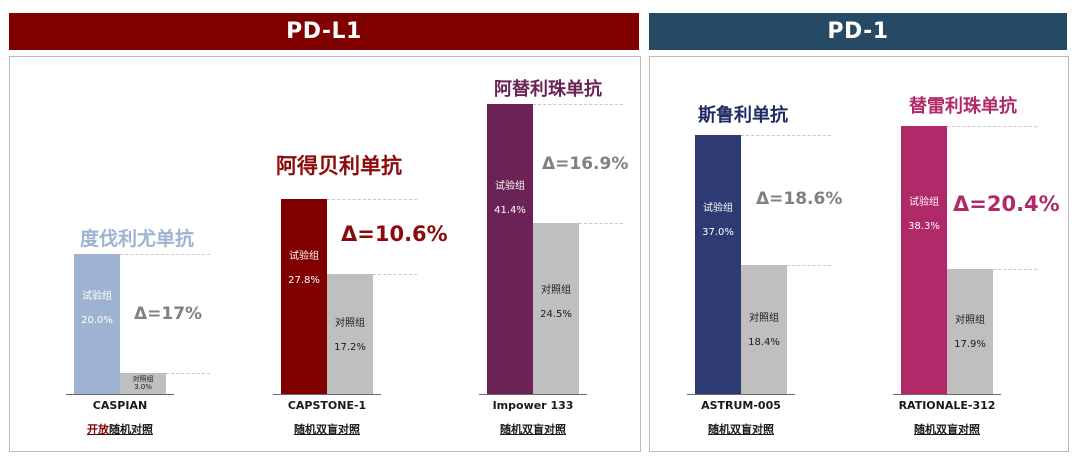  Describe the element at coordinates (947, 405) in the screenshot. I see `trial-name: RATIONALE-312` at that location.